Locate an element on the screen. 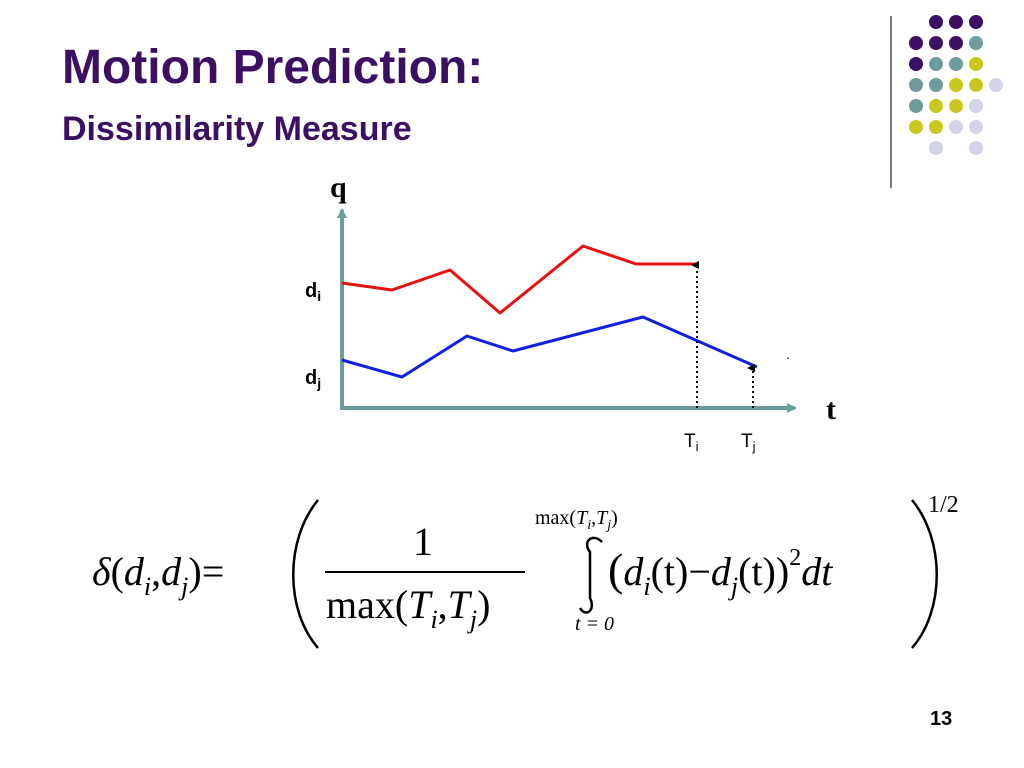  integral-upper-limit: max(Ti,Tj) is located at coordinates (576, 520).